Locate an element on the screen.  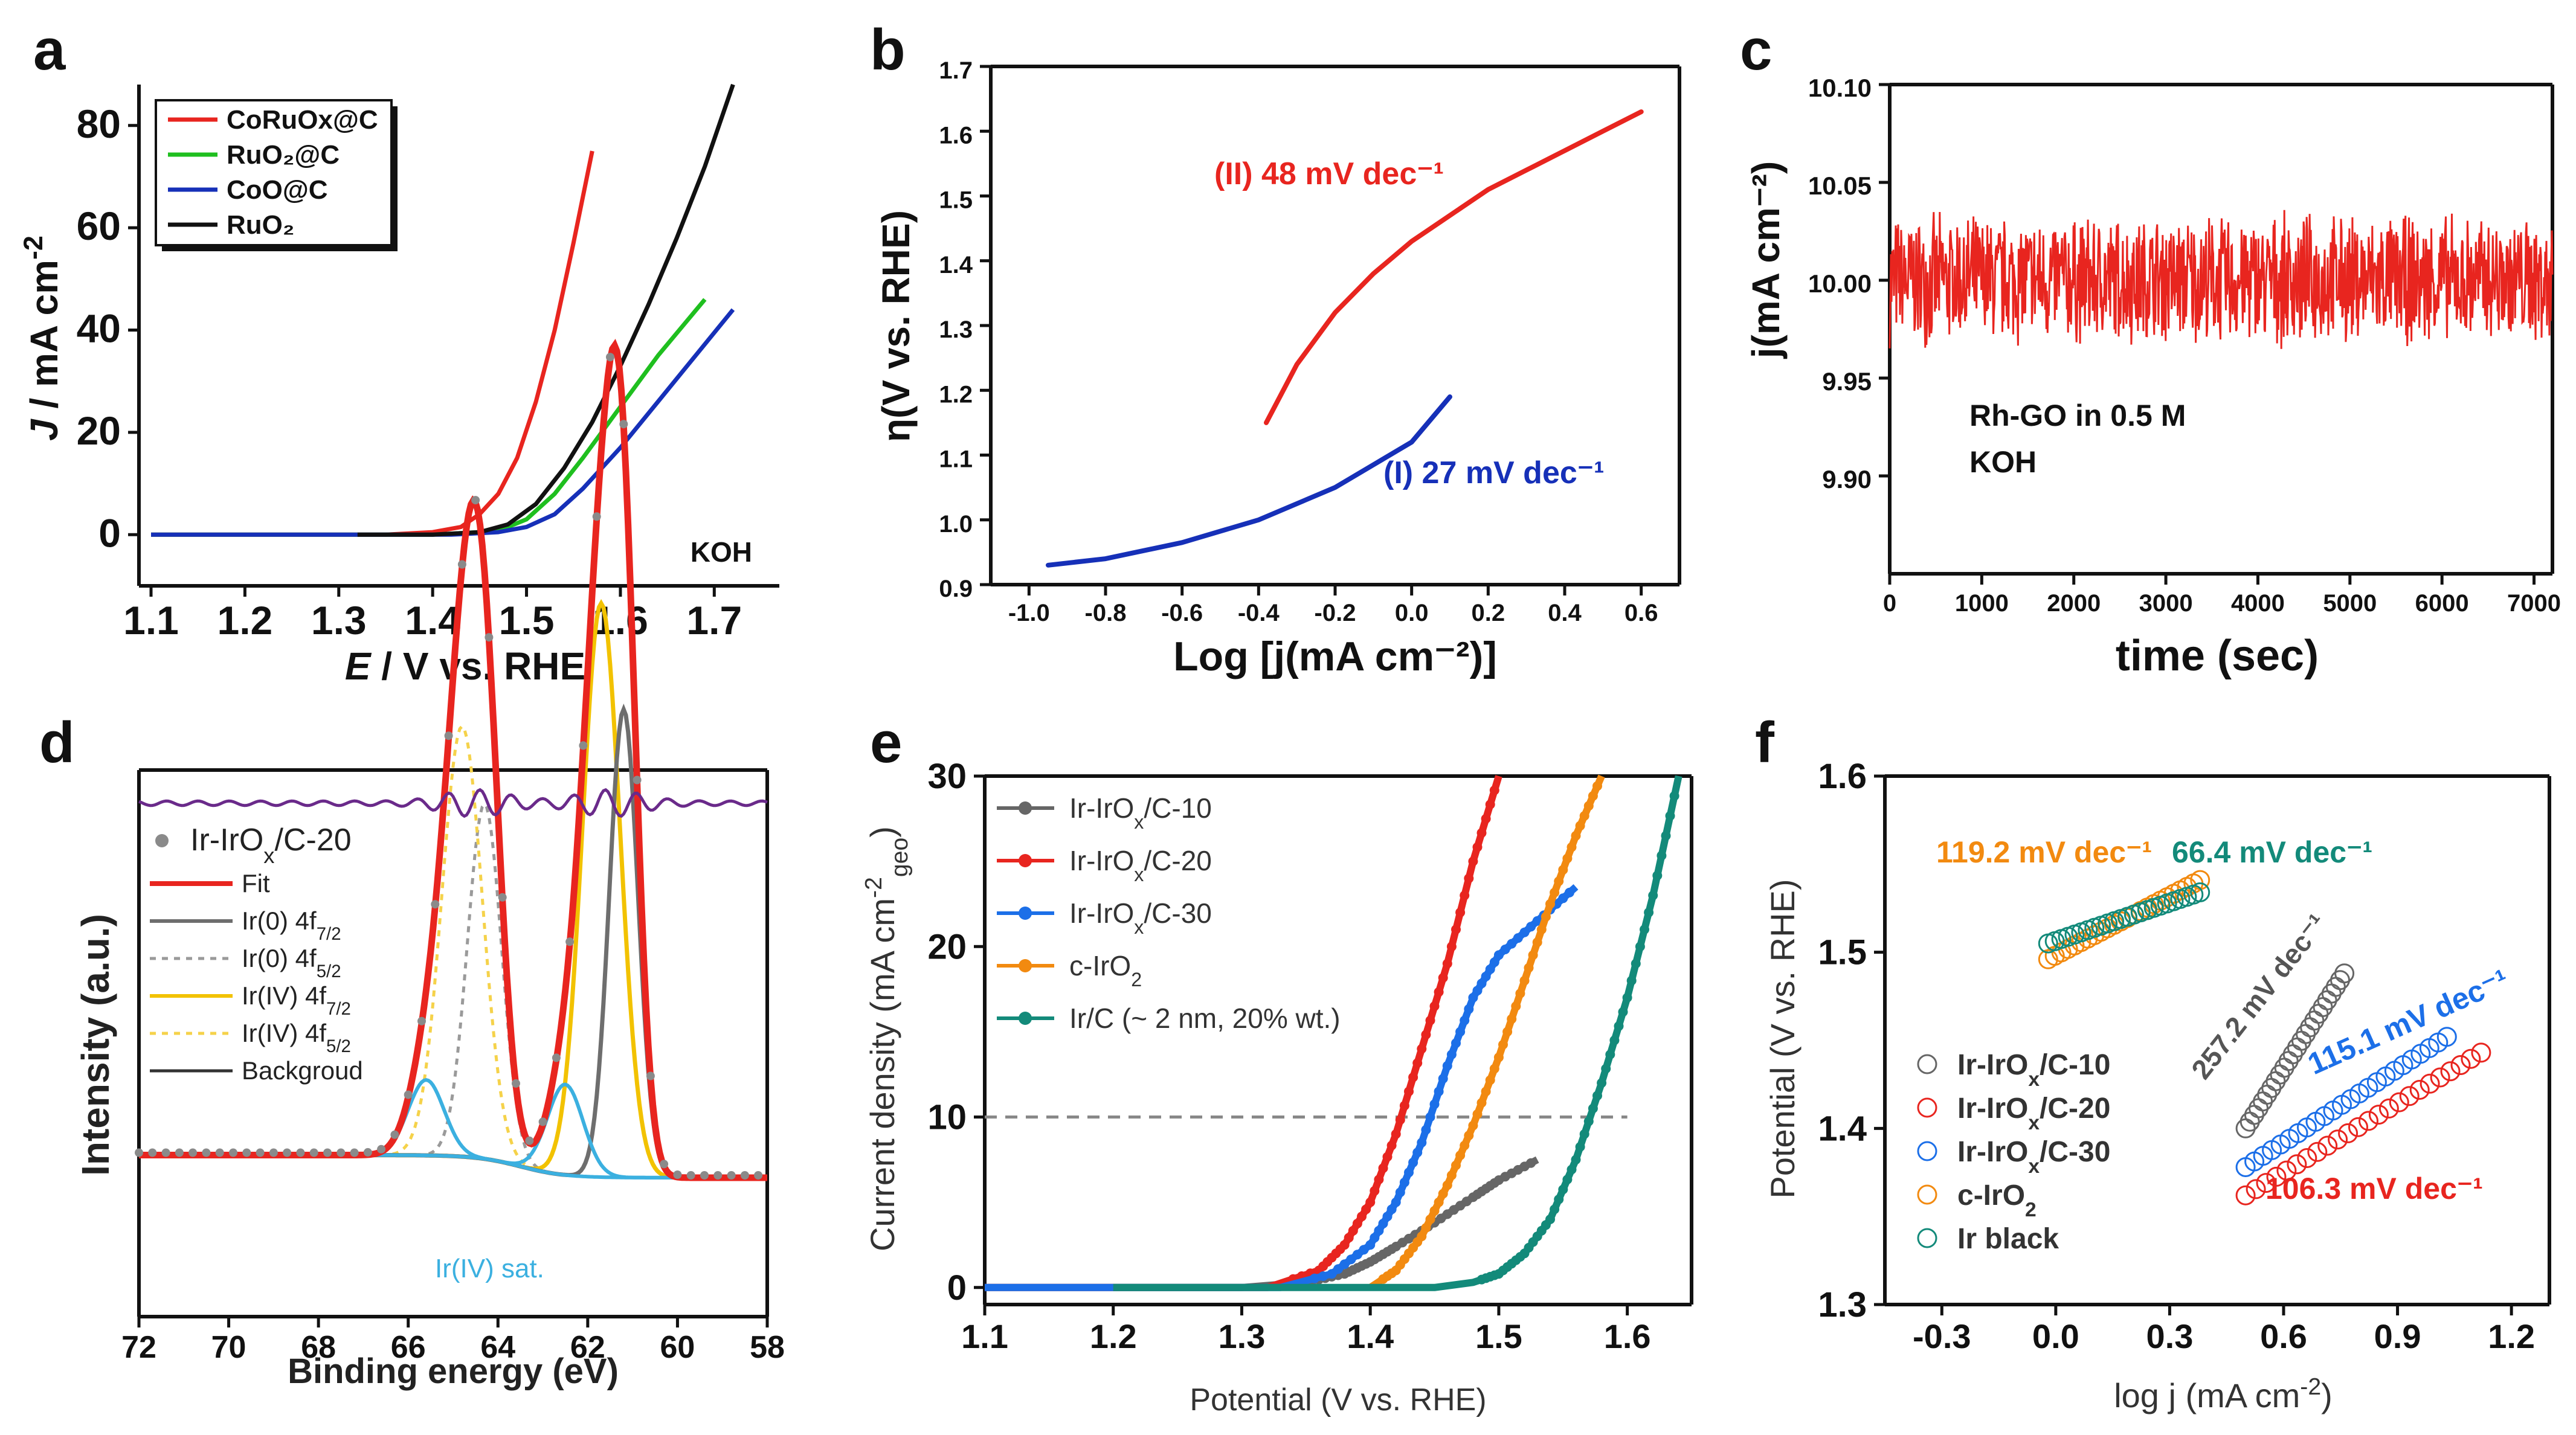
c-xtick-label: 1000 is located at coordinates (1982, 603).